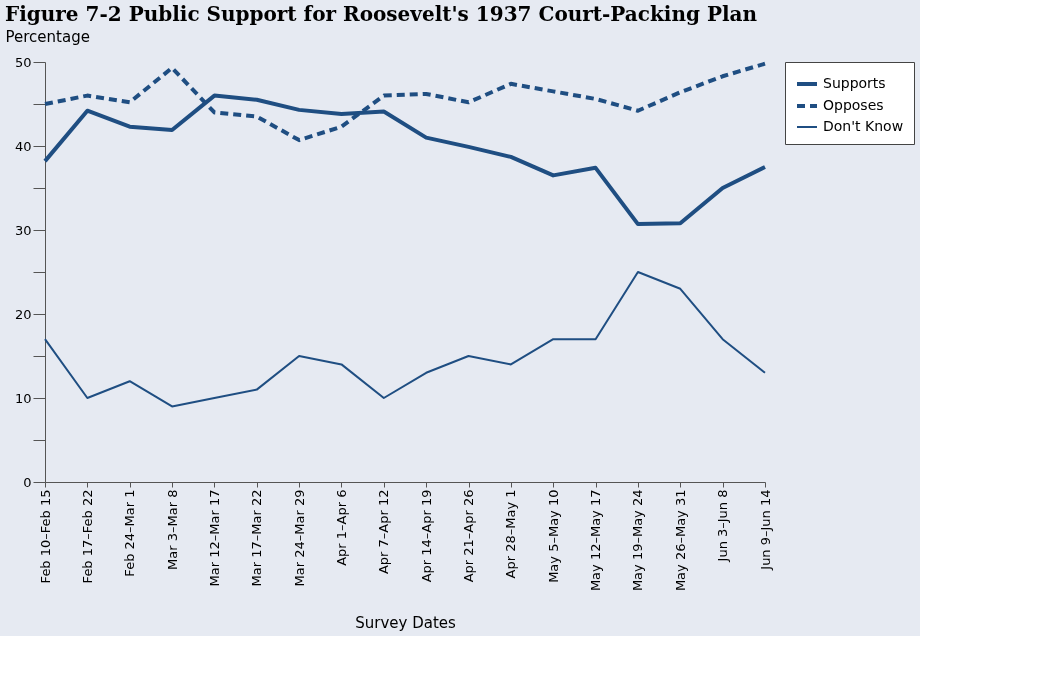  Describe the element at coordinates (341, 527) in the screenshot. I see `x-tick-label: Apr 1–Apr 6` at that location.